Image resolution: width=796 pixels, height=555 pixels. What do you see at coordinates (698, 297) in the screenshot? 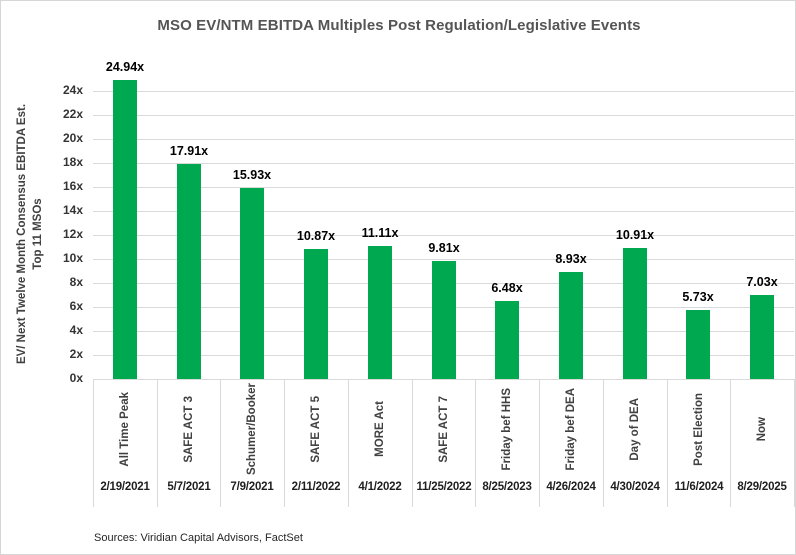
I see `bar-value-label: 5.73x` at bounding box center [698, 297].